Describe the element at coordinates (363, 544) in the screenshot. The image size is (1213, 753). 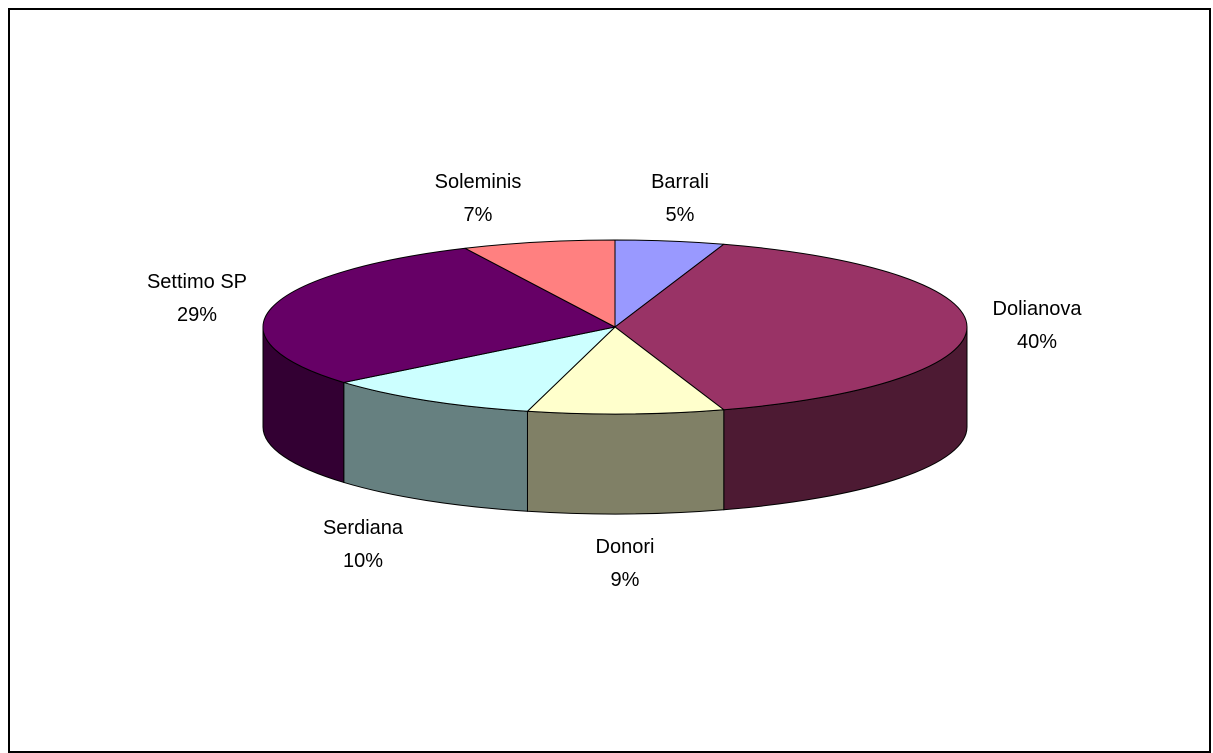
I see `data-label-serdiana: Serdiana 10%` at that location.